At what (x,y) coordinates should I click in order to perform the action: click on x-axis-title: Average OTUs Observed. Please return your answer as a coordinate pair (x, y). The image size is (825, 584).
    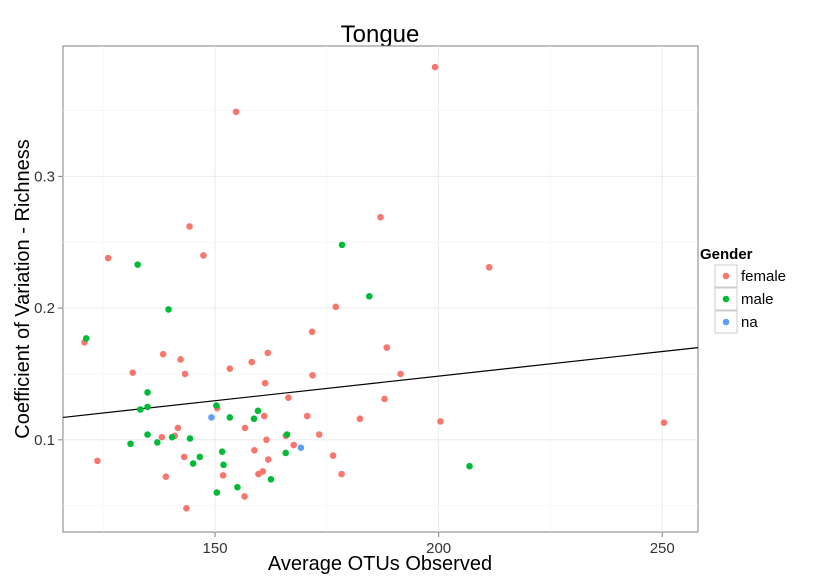
    Looking at the image, I should click on (380, 564).